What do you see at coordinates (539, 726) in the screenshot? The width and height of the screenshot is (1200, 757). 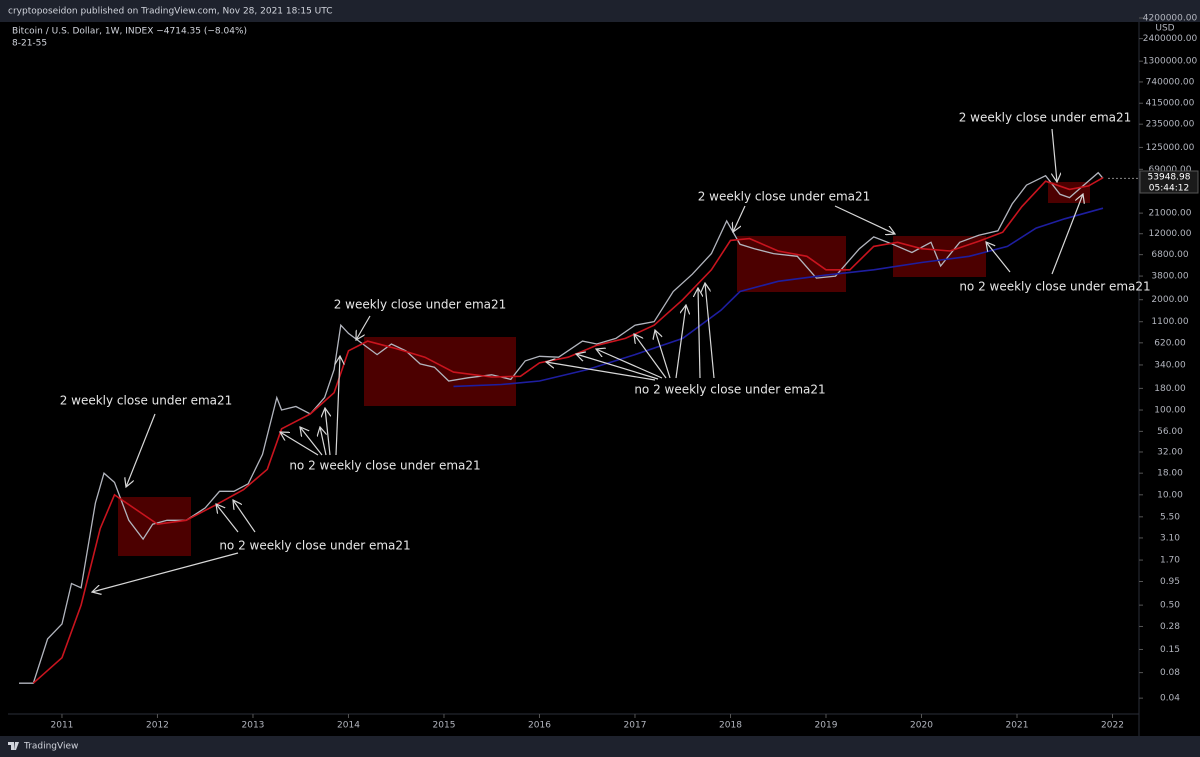 I see `x-tick-label: 2016` at bounding box center [539, 726].